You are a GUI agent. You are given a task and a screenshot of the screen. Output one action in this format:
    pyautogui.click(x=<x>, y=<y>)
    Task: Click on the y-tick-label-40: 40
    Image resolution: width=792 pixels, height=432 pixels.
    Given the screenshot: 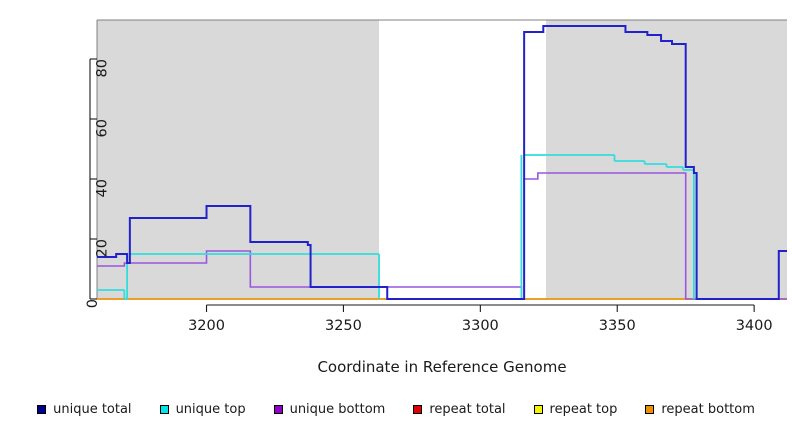 What is the action you would take?
    pyautogui.click(x=102, y=188)
    